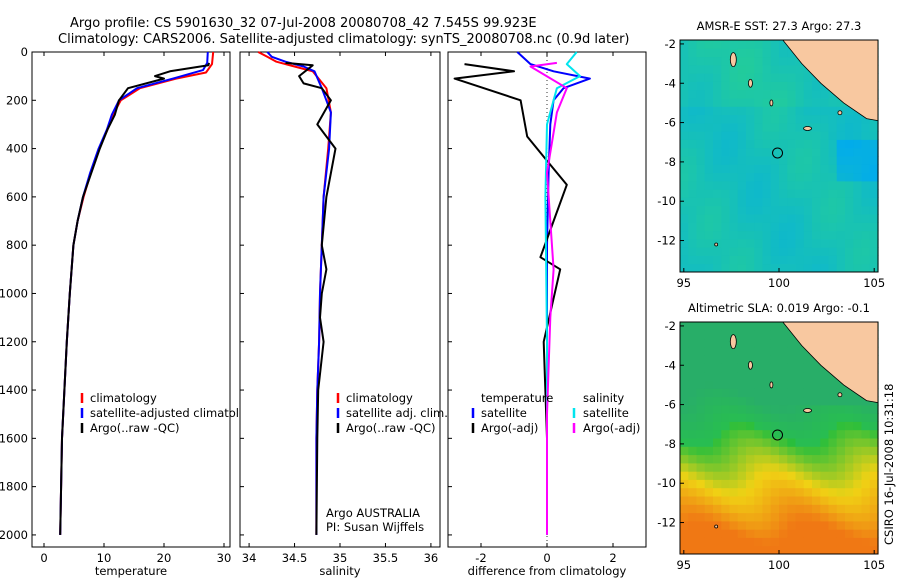  Describe the element at coordinates (43, 558) in the screenshot. I see `x-tick-label: 0` at that location.